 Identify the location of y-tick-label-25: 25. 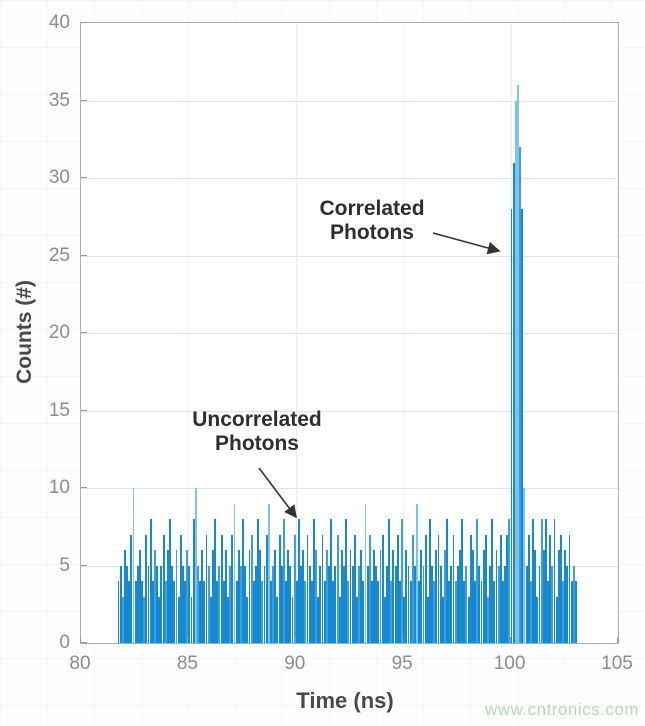
(59, 255).